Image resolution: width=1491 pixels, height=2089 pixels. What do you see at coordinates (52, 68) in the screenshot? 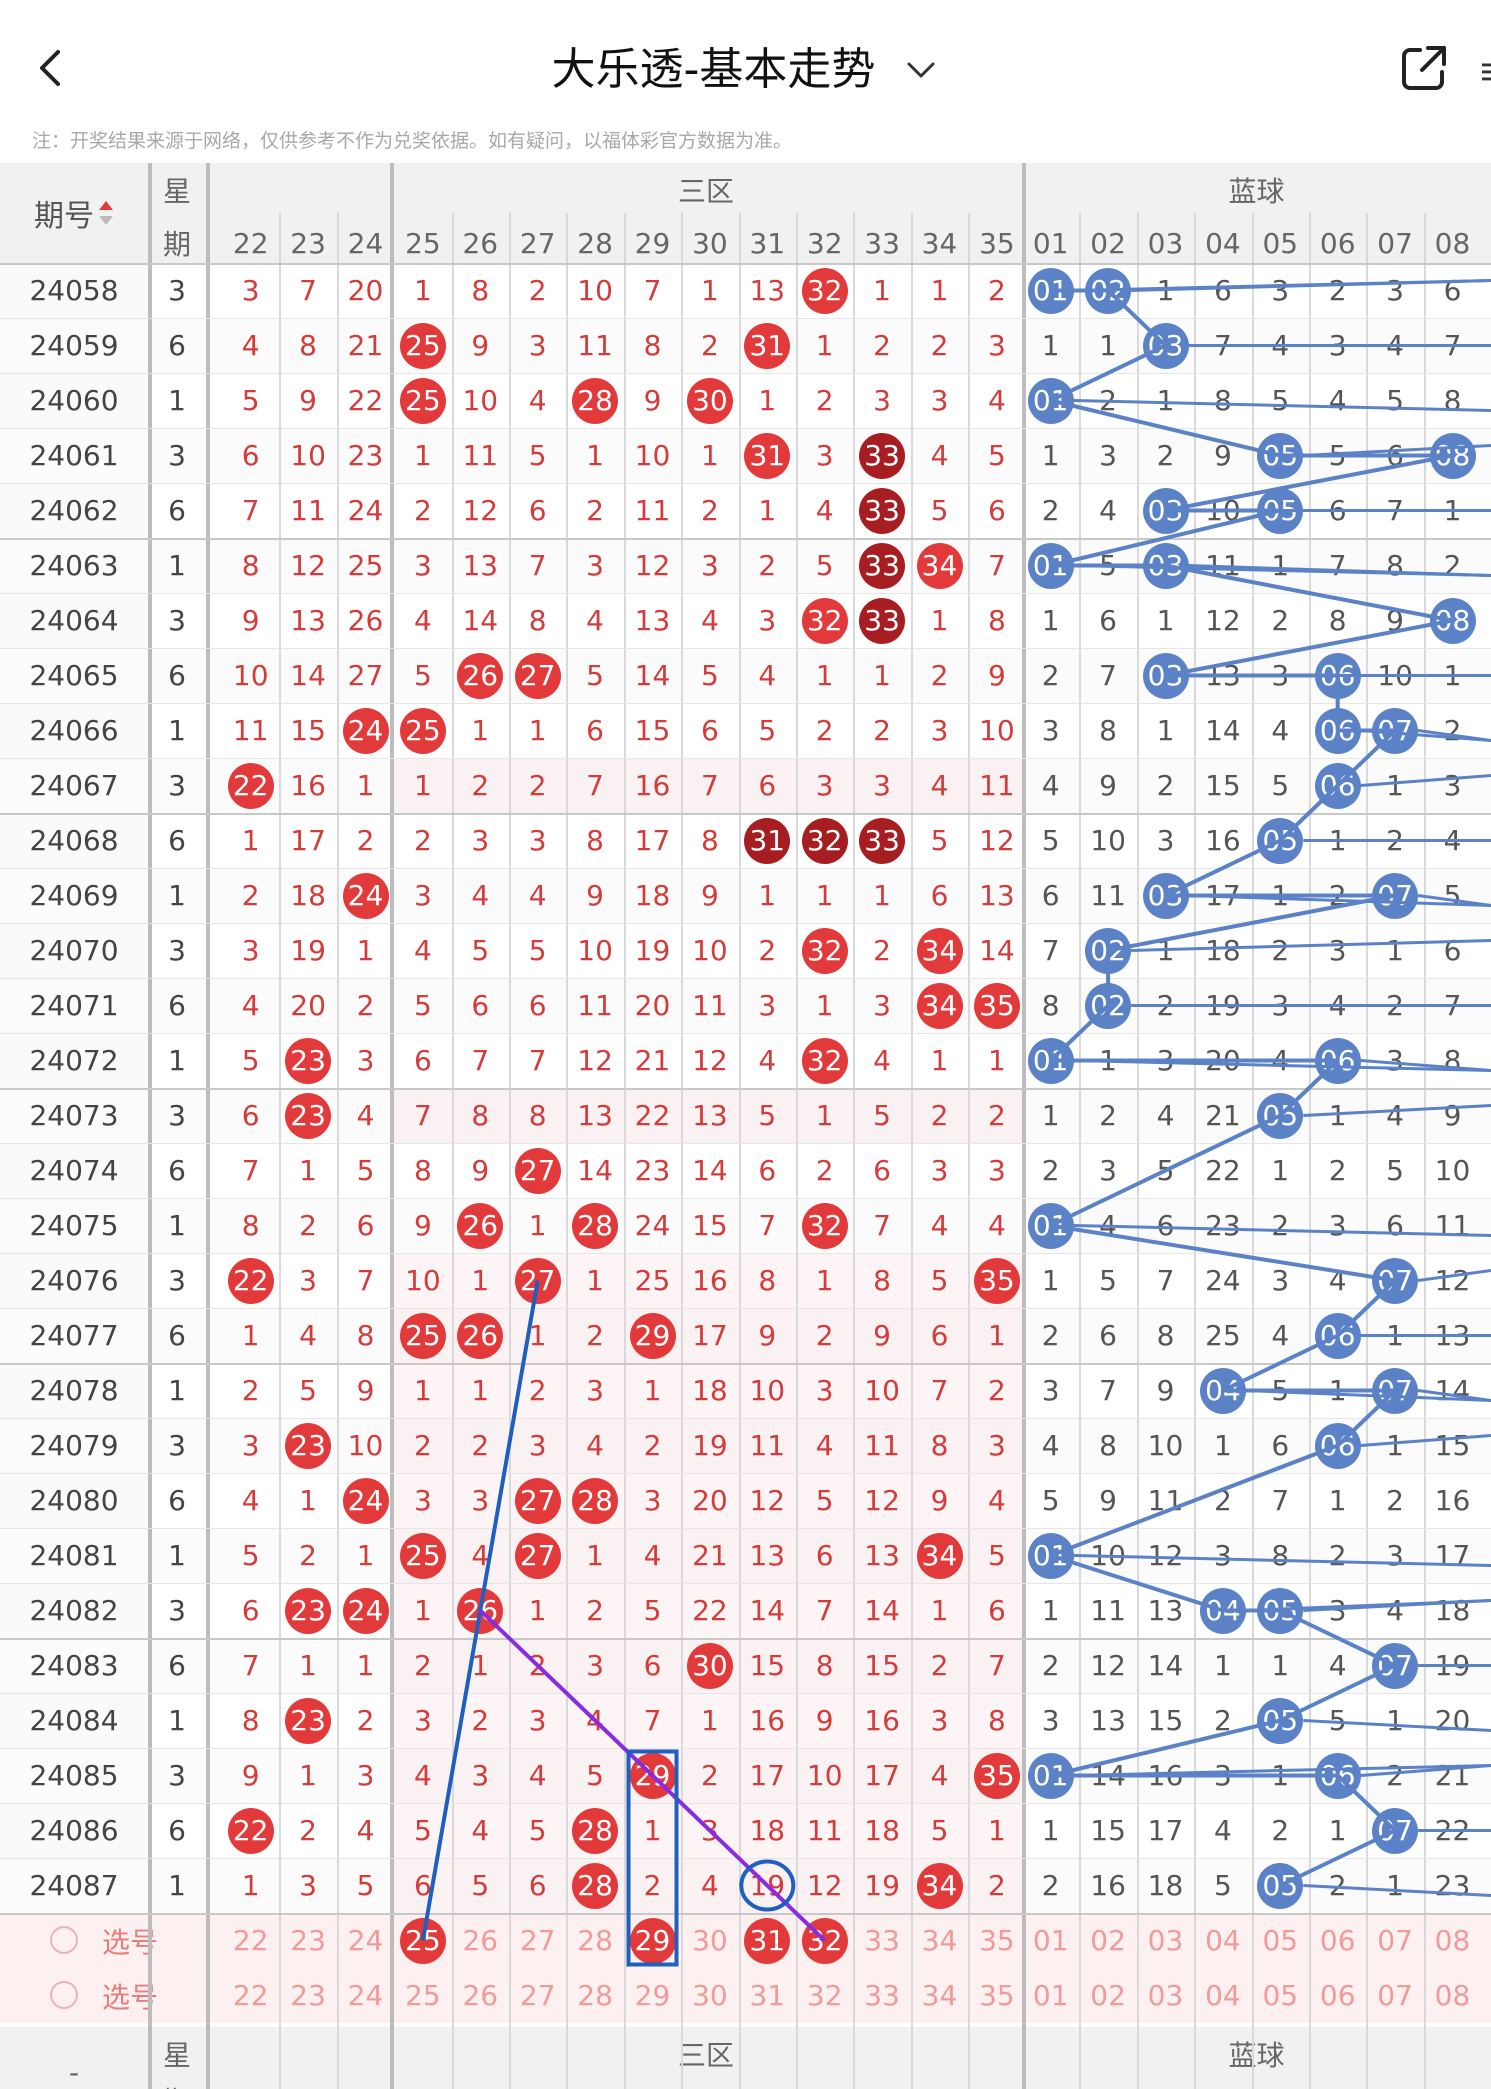
I see `back-button` at bounding box center [52, 68].